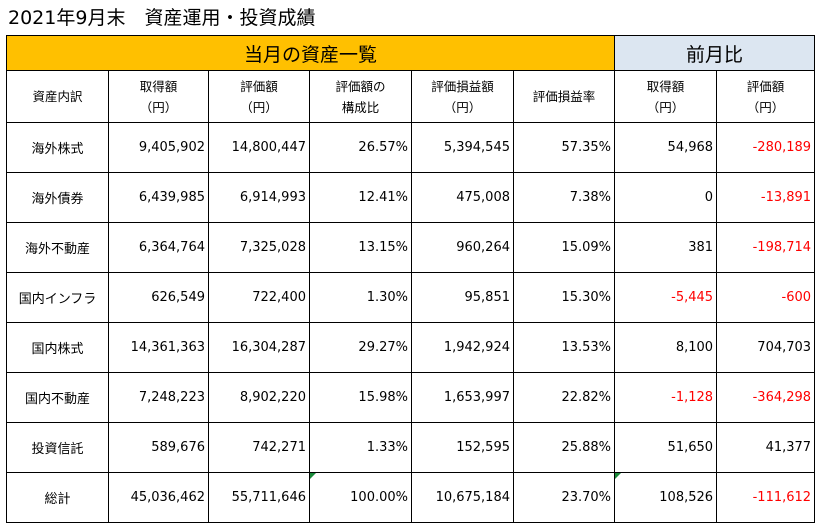 The height and width of the screenshot is (530, 822). I want to click on header-text-line: 評価損益額, so click(462, 86).